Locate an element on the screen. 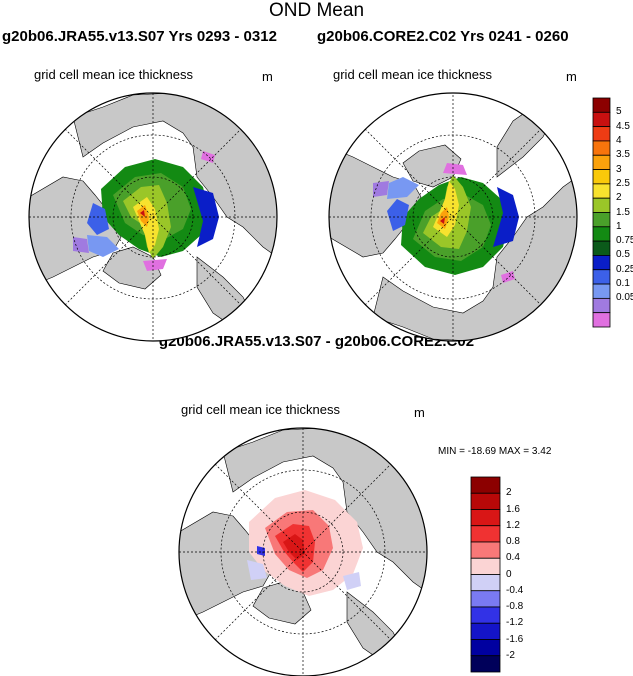  colorbar-tick-label: 0.8 is located at coordinates (513, 541).